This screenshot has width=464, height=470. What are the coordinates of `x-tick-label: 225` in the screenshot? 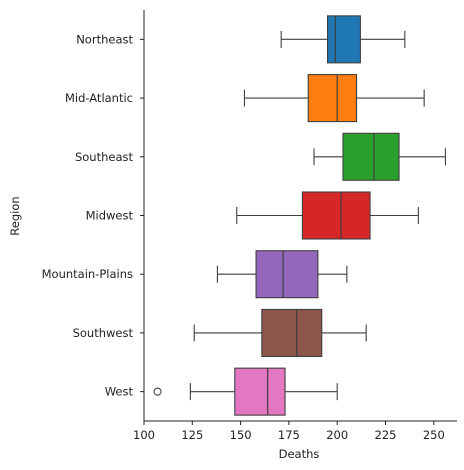 It's located at (386, 435).